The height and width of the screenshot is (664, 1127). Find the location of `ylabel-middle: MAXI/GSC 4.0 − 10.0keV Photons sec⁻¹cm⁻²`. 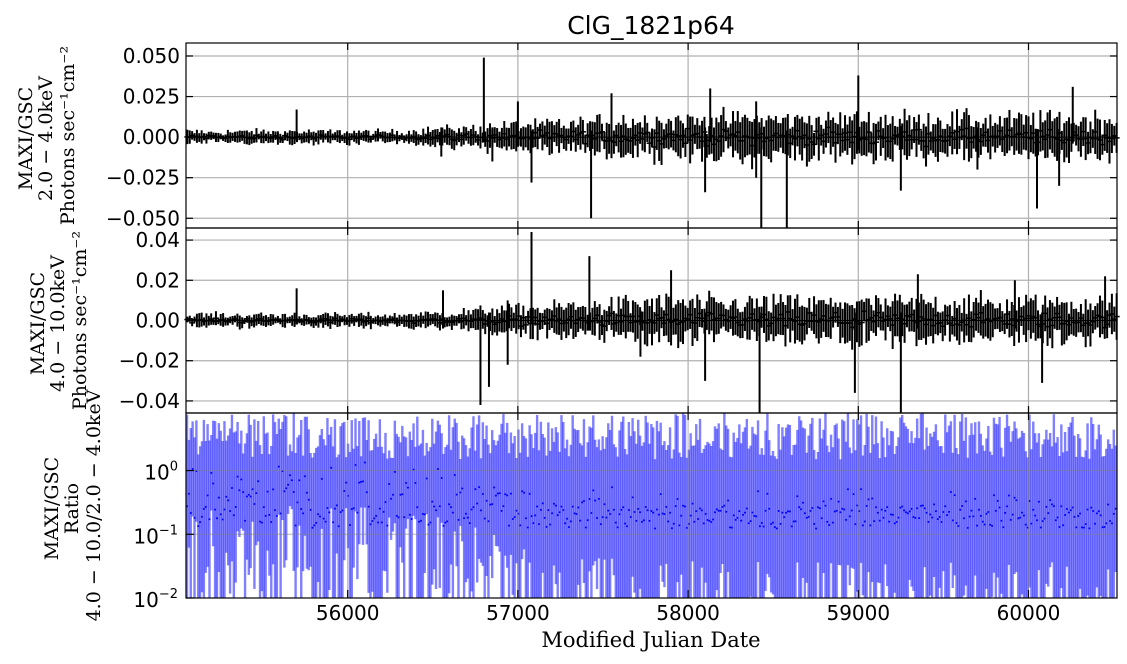

ylabel-middle: MAXI/GSC 4.0 − 10.0keV Photons sec⁻¹cm⁻² is located at coordinates (59, 320).